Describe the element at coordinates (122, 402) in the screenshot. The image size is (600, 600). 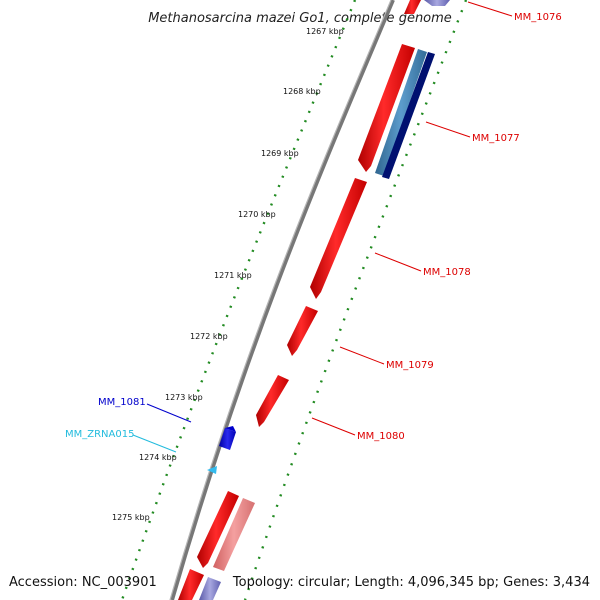
I see `gene-label-mm1081: MM_1081` at that location.